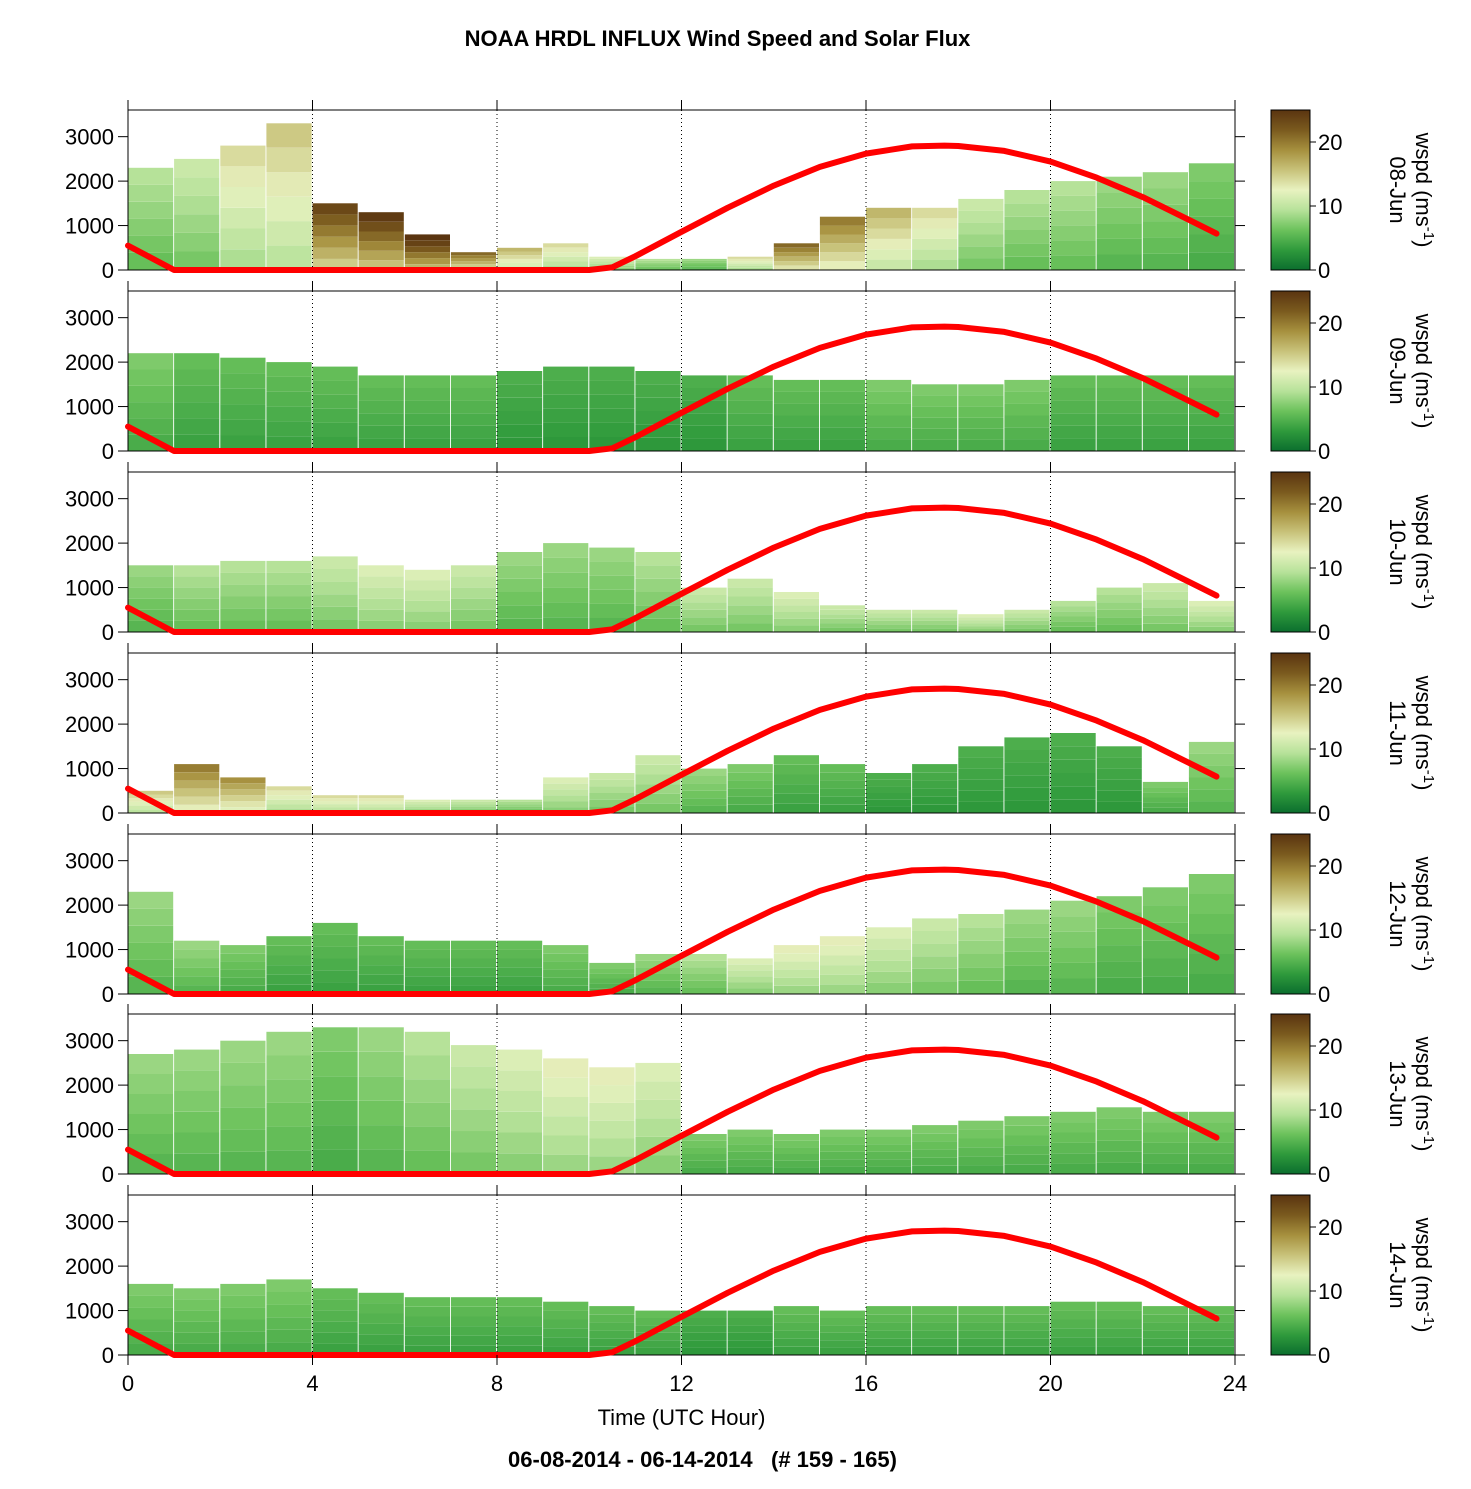 This screenshot has width=1471, height=1489. Describe the element at coordinates (1424, 1275) in the screenshot. I see `colorbar-label: wspd (ms-1)` at that location.